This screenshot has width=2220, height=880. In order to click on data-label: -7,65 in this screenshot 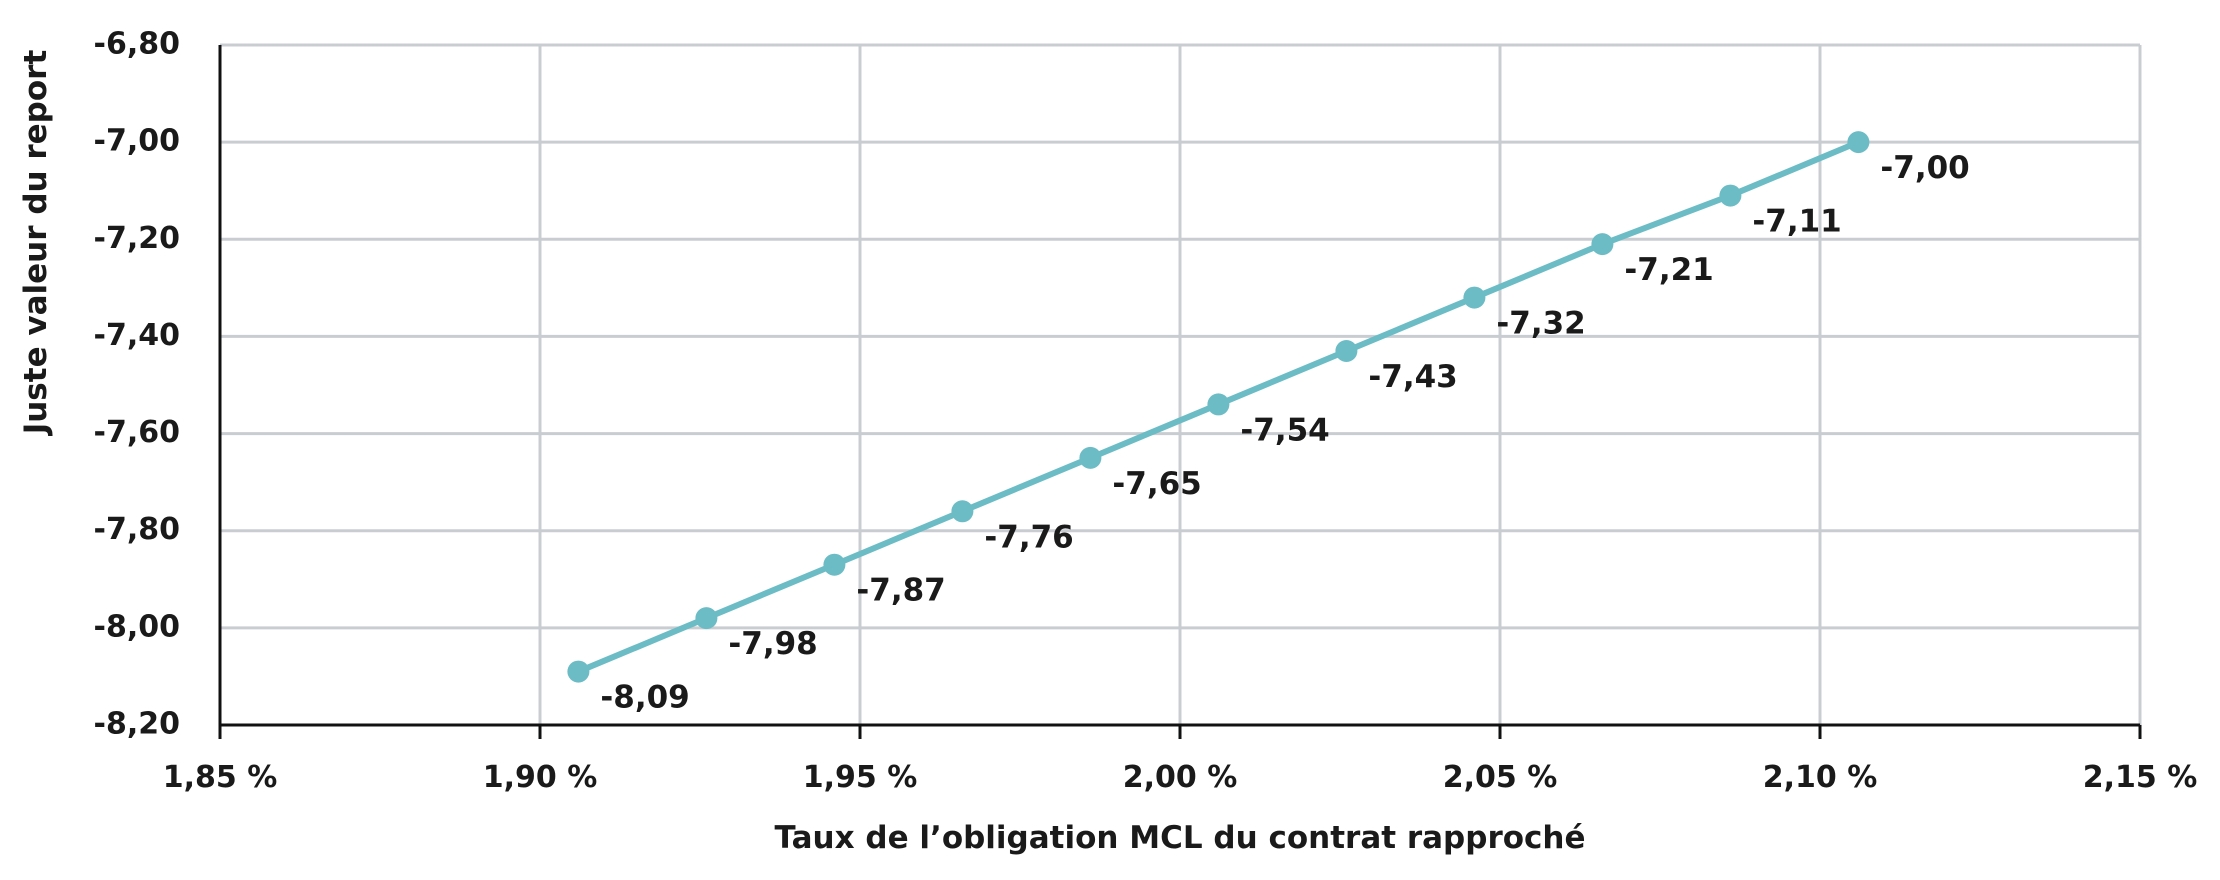, I will do `click(1156, 484)`.